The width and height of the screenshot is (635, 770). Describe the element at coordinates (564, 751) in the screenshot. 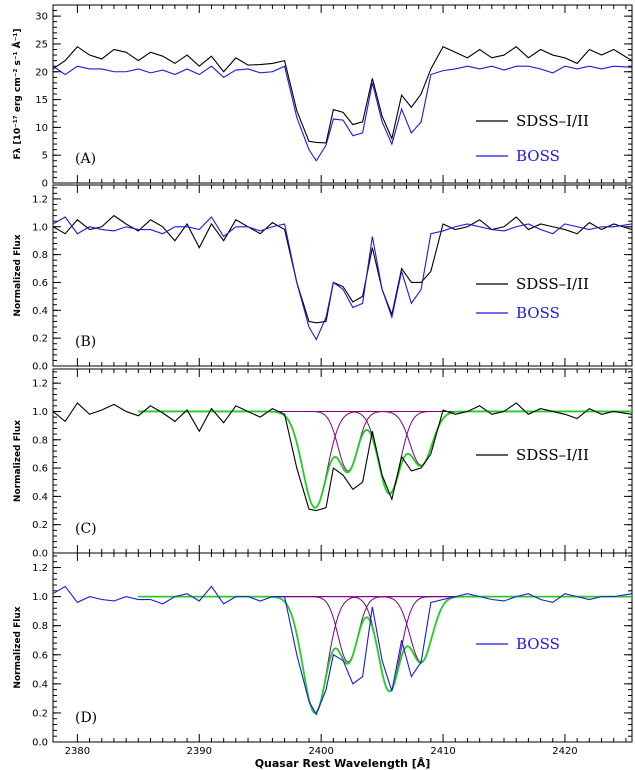

I see `x-tick-label: 2420` at that location.